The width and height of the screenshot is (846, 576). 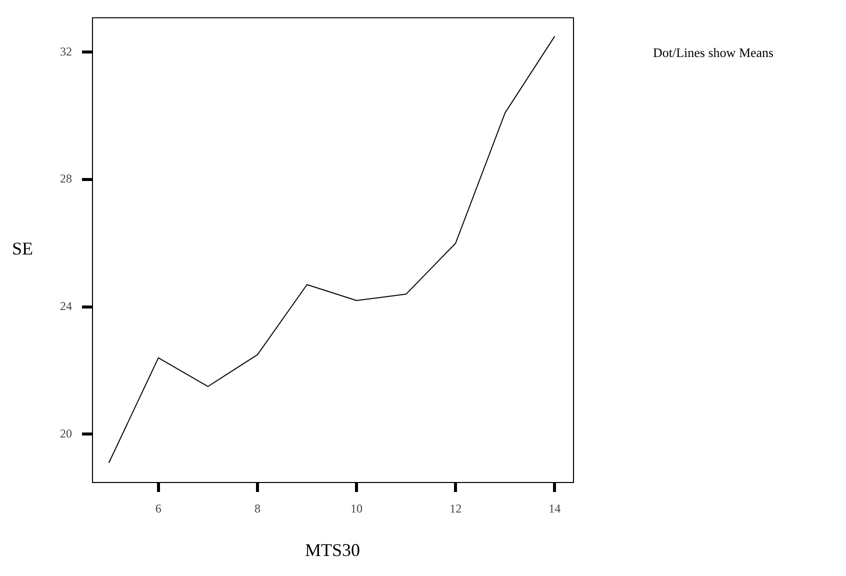 I want to click on y-tick-label: 28, so click(x=66, y=179).